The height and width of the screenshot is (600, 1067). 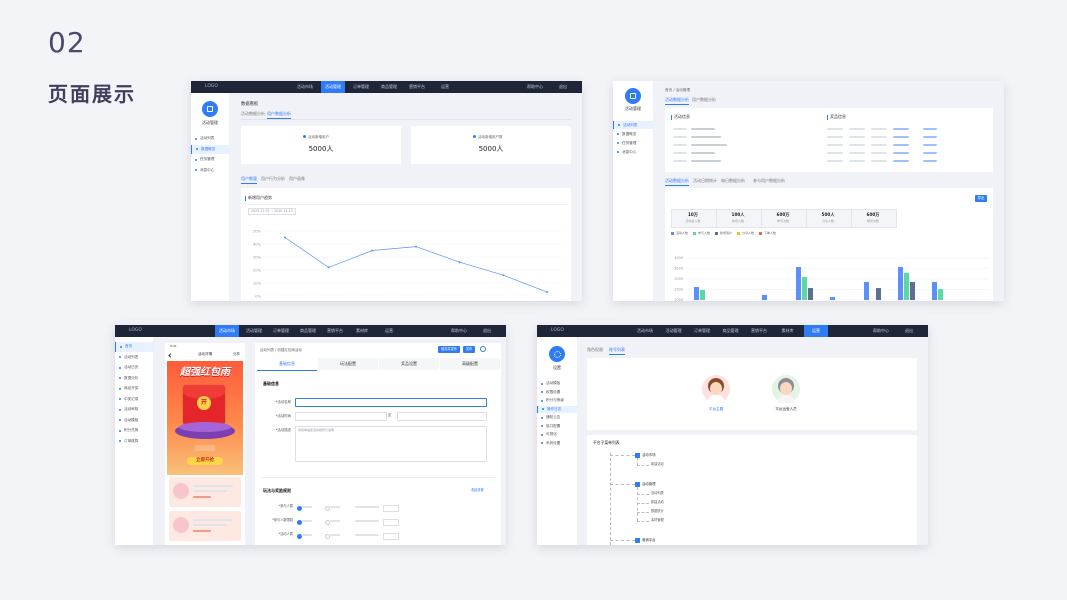 What do you see at coordinates (649, 455) in the screenshot?
I see `tree-node: 活动市场` at bounding box center [649, 455].